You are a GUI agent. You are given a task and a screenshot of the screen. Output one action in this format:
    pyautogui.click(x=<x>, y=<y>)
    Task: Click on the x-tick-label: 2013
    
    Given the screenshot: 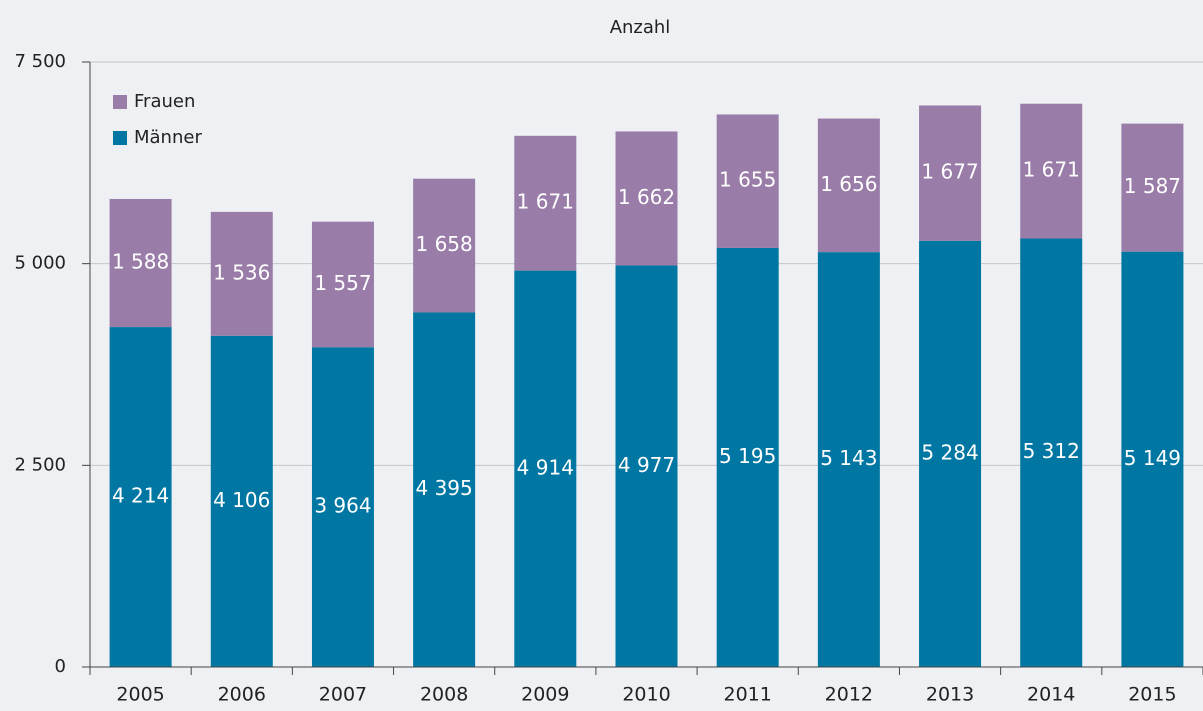 What is the action you would take?
    pyautogui.click(x=950, y=695)
    